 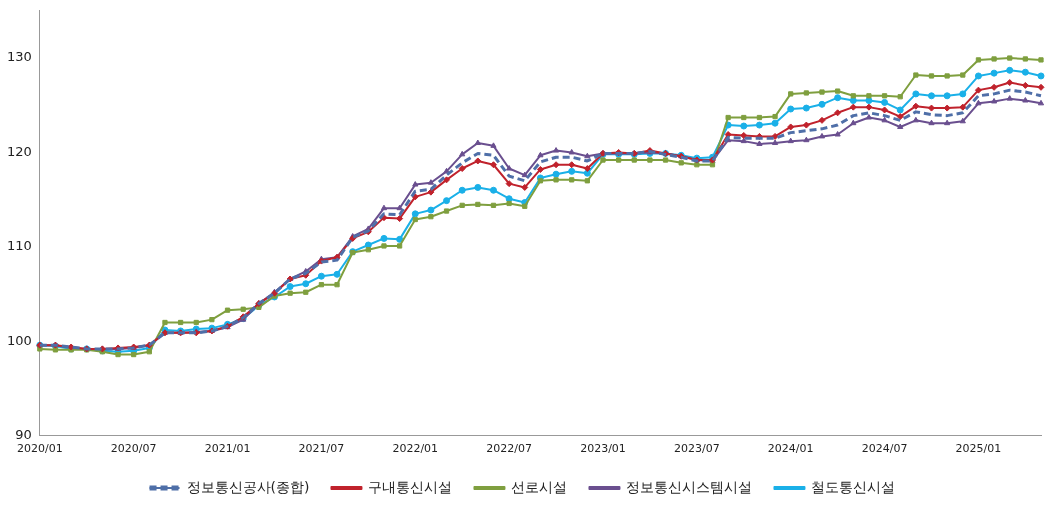 What do you see at coordinates (19, 246) in the screenshot?
I see `y-tick-label: 110` at bounding box center [19, 246].